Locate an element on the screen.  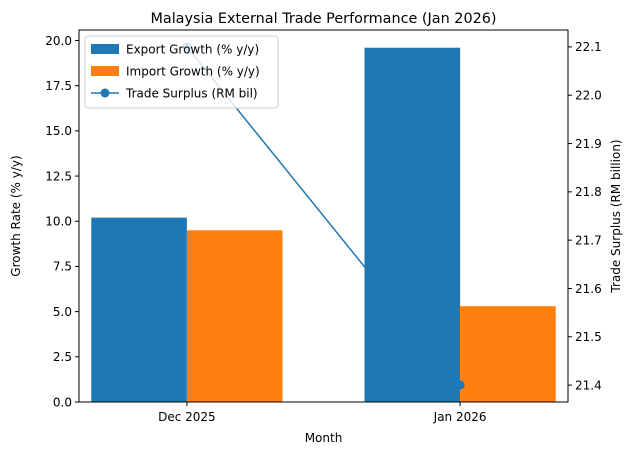
bar-import-jan-2026 is located at coordinates (508, 354).